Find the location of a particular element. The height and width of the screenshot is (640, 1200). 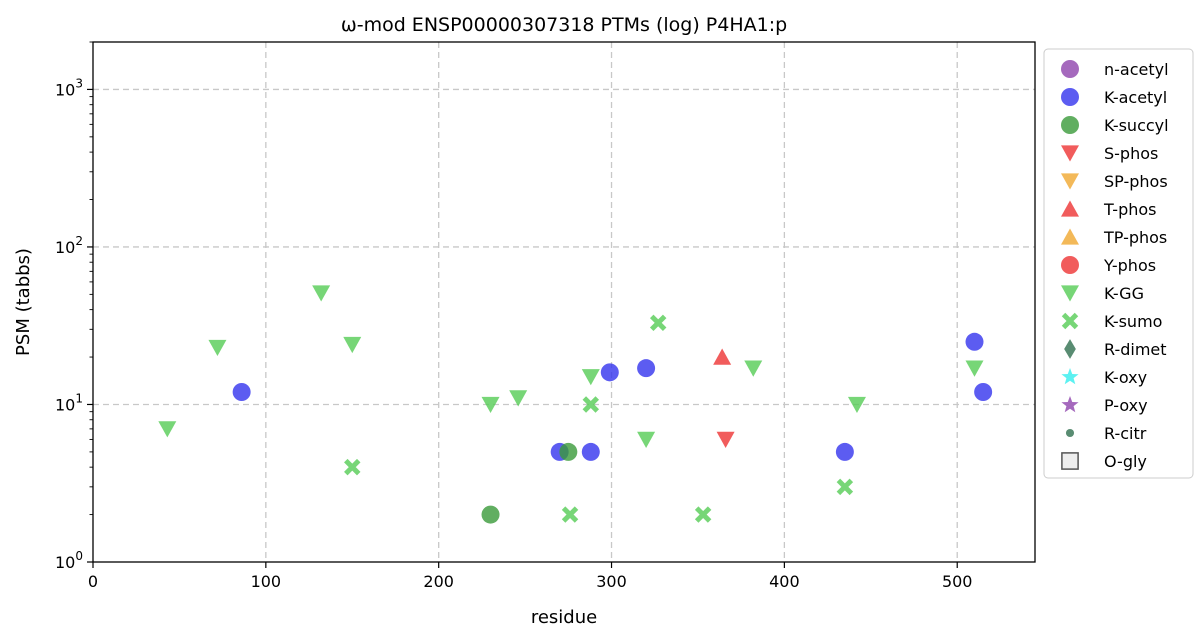

x-tick-label: 400 is located at coordinates (784, 581).